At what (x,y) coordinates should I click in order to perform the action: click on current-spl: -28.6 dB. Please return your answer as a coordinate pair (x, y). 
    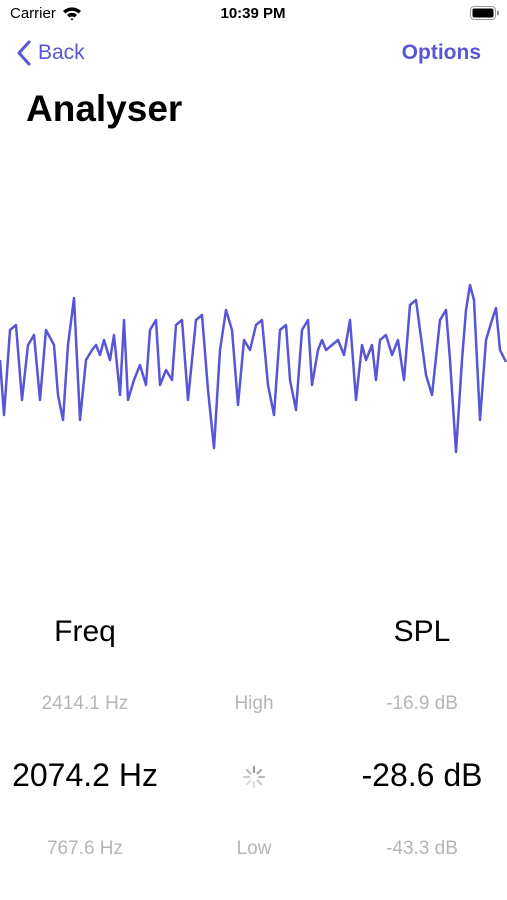
    Looking at the image, I should click on (422, 775).